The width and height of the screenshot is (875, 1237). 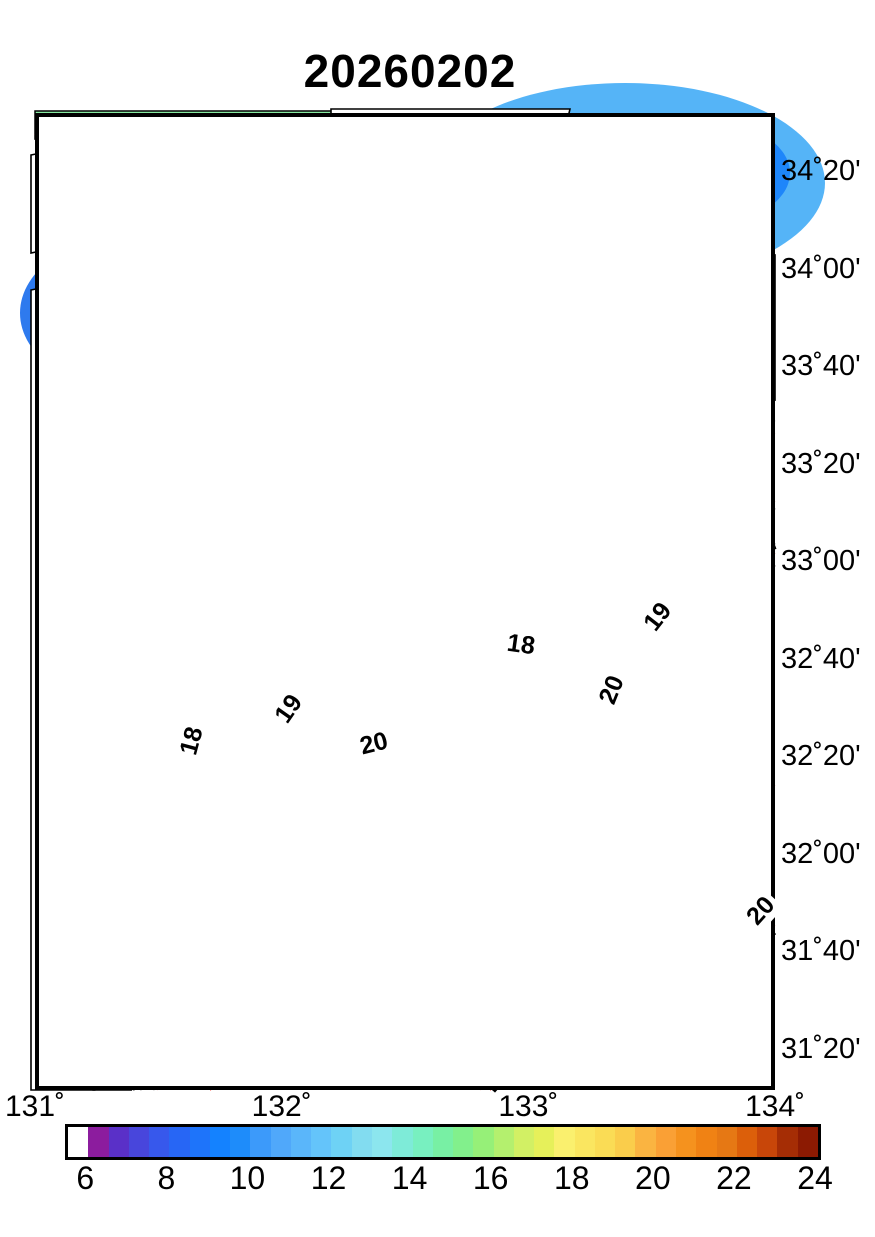 What do you see at coordinates (821, 756) in the screenshot?
I see `lat-tick-label: 32˚20'` at bounding box center [821, 756].